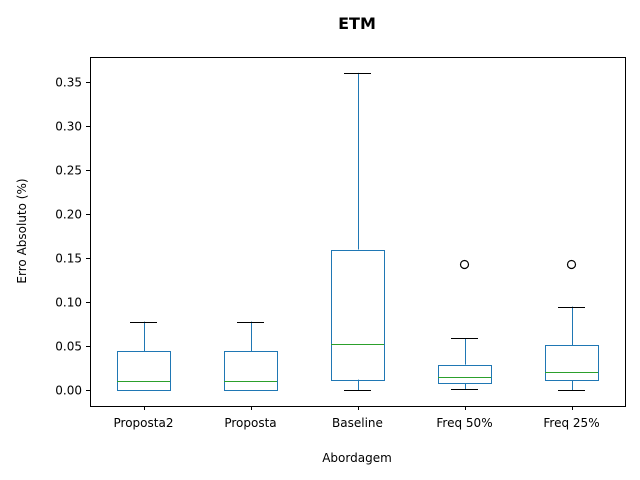 The height and width of the screenshot is (480, 640). I want to click on x-tick-label: Freq 25%, so click(571, 423).